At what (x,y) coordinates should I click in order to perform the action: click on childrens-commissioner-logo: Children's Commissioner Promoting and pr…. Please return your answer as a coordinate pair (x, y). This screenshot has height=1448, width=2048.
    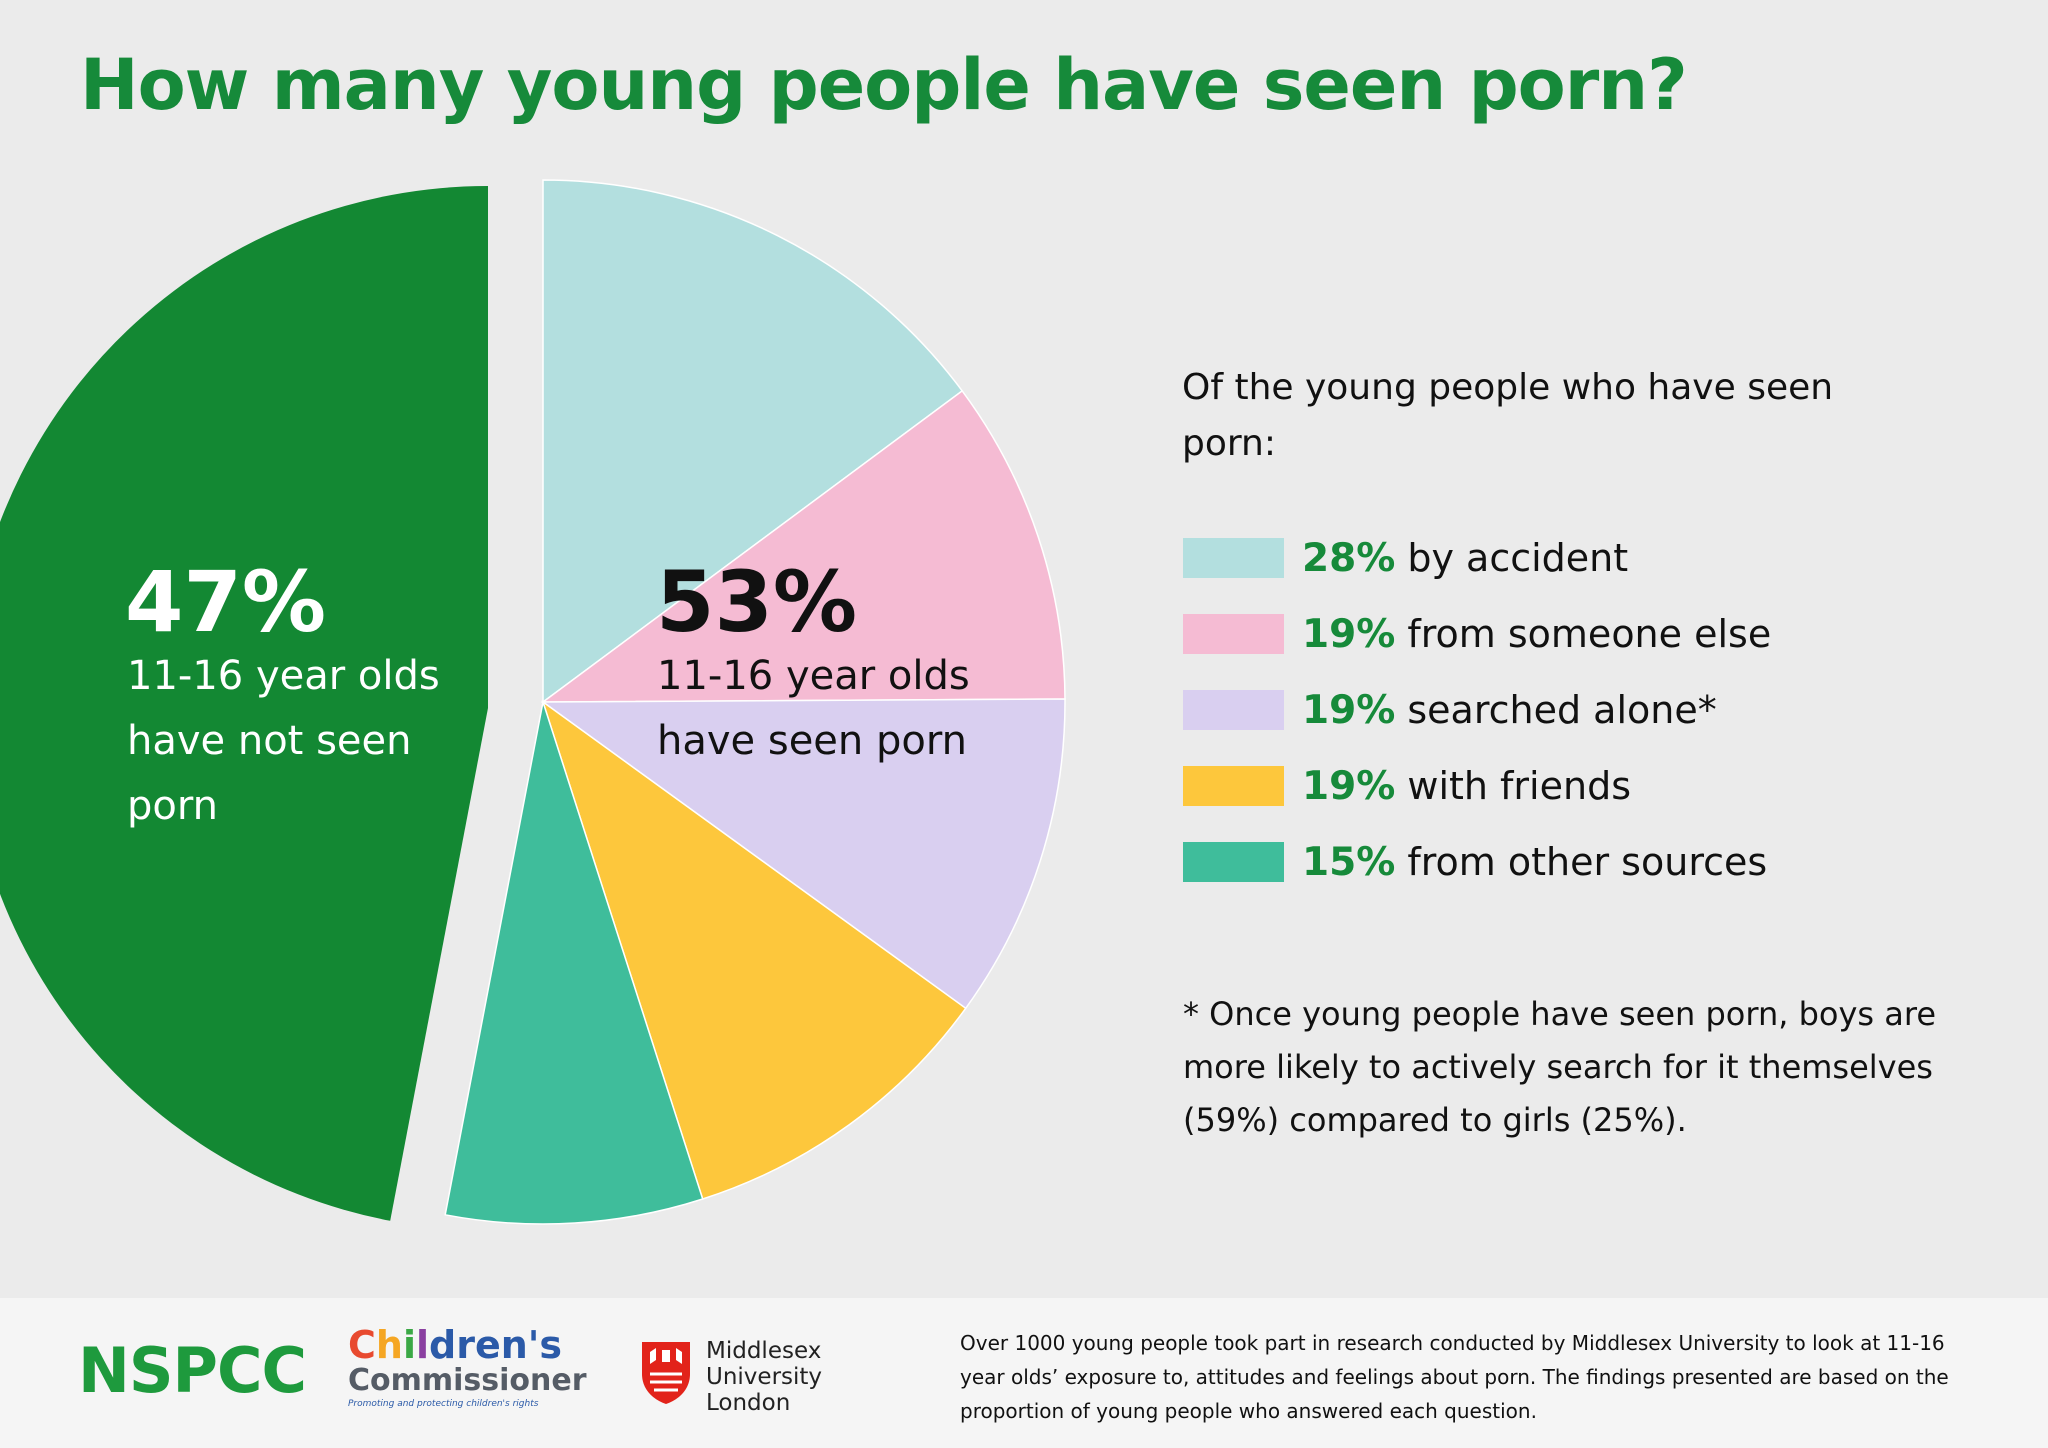
    Looking at the image, I should click on (467, 1368).